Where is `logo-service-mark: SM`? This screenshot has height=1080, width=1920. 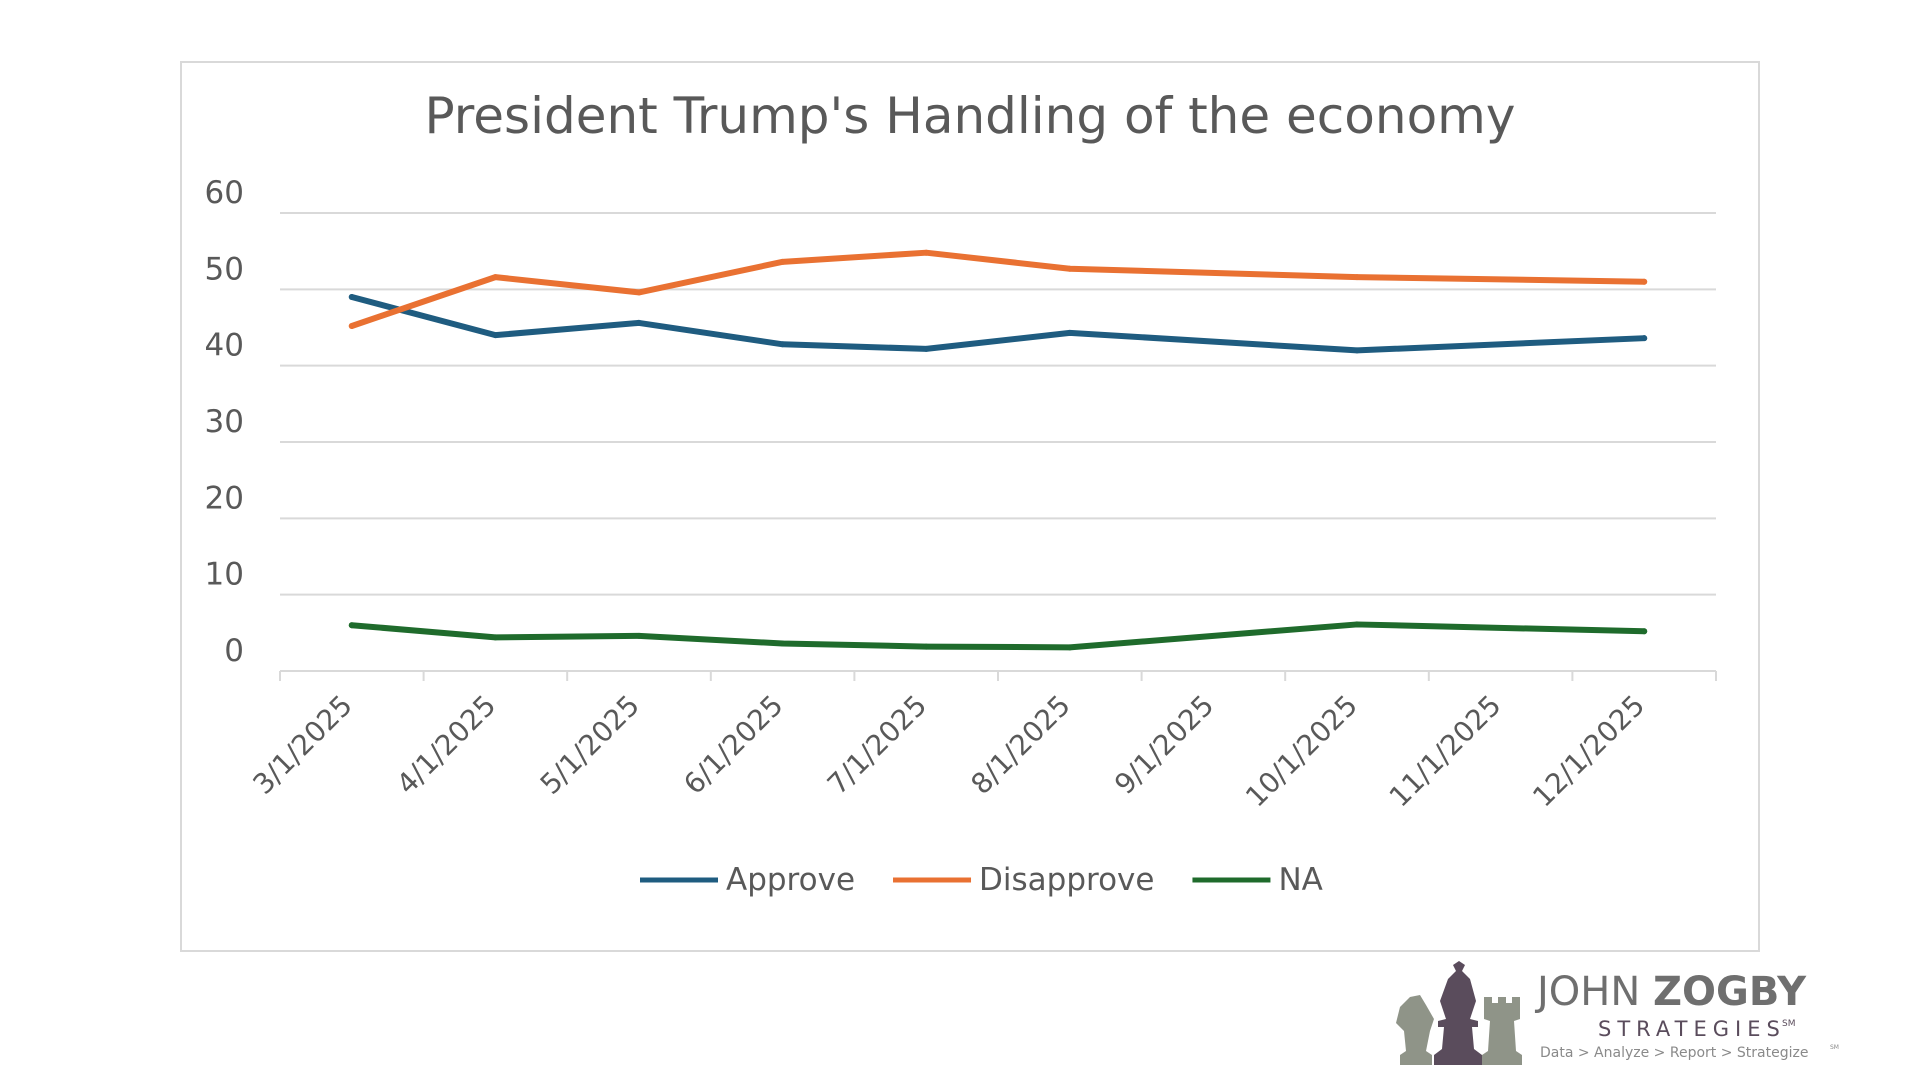
logo-service-mark: SM is located at coordinates (1788, 1024).